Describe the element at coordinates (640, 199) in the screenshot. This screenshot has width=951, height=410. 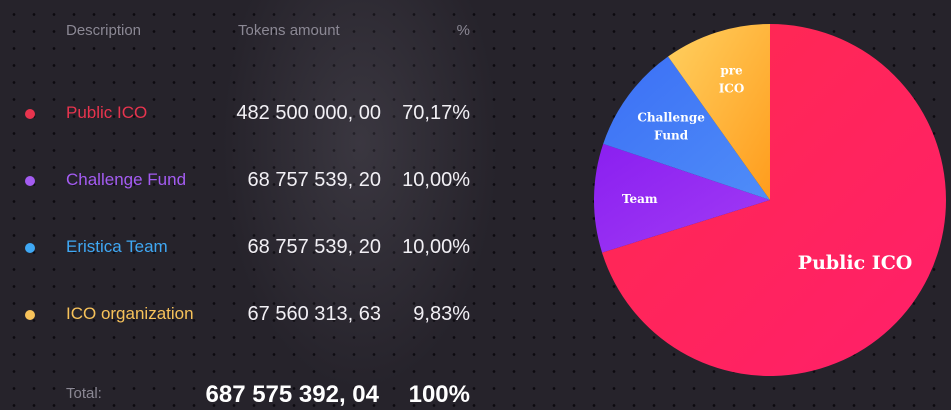
I see `pie-slice-label: Team` at that location.